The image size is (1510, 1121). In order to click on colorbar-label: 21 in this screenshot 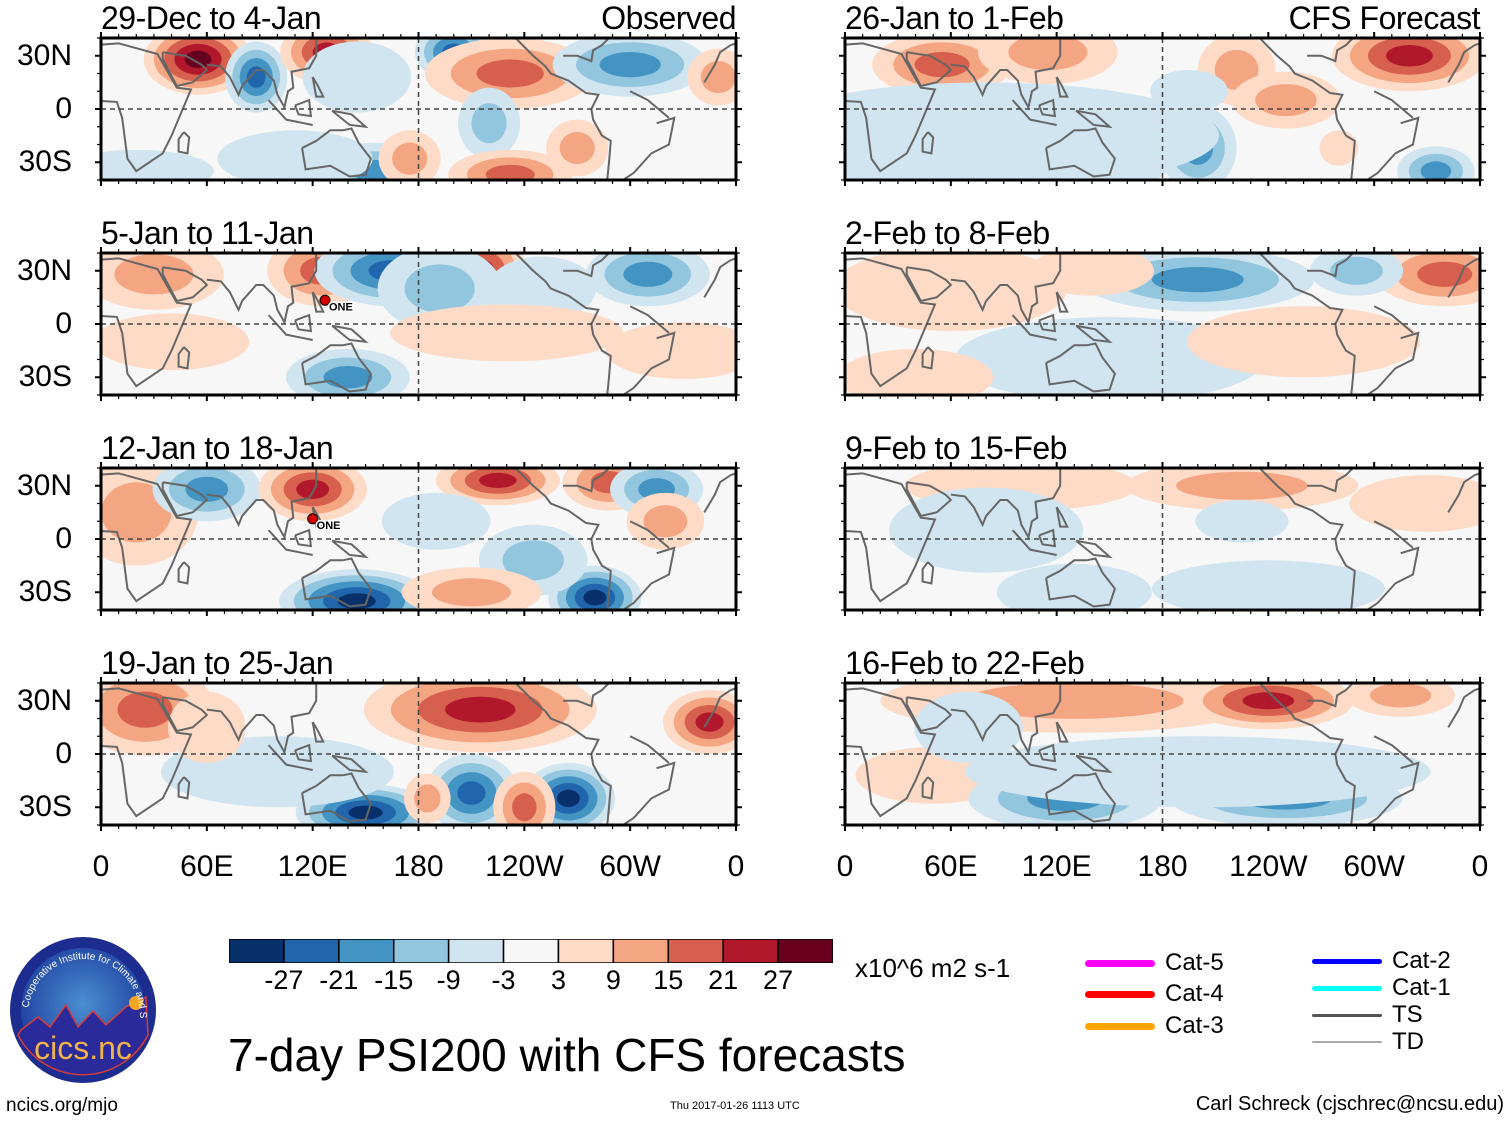, I will do `click(723, 980)`.